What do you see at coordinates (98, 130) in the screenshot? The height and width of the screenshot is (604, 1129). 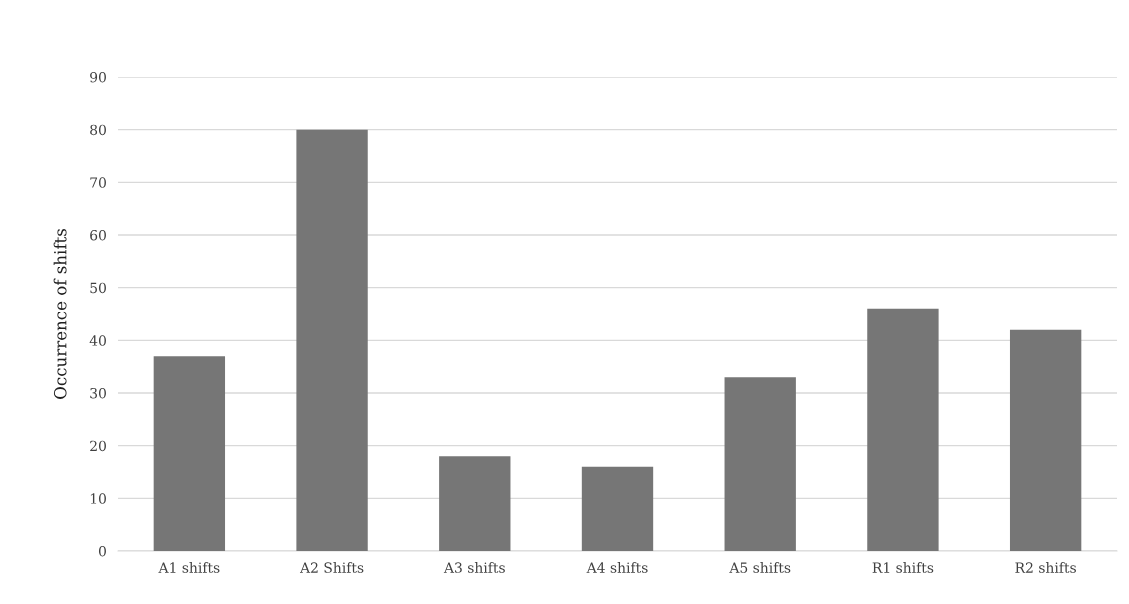 I see `y-tick-label: 80` at bounding box center [98, 130].